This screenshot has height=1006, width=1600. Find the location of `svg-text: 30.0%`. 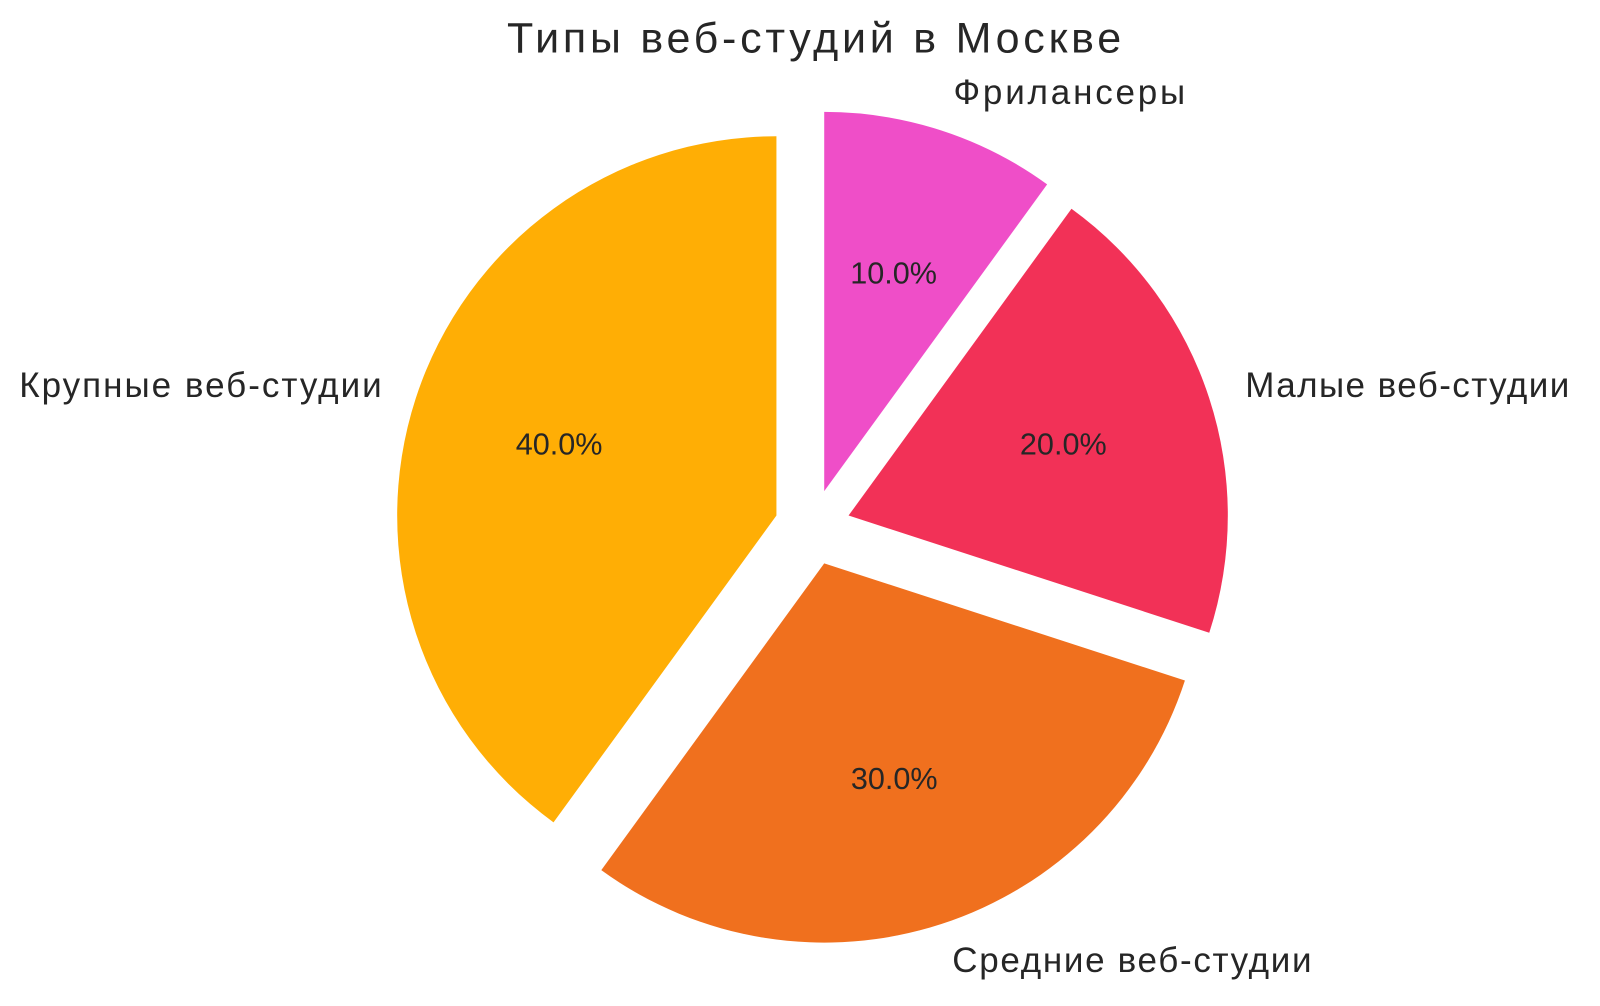

svg-text: 30.0% is located at coordinates (894, 779).